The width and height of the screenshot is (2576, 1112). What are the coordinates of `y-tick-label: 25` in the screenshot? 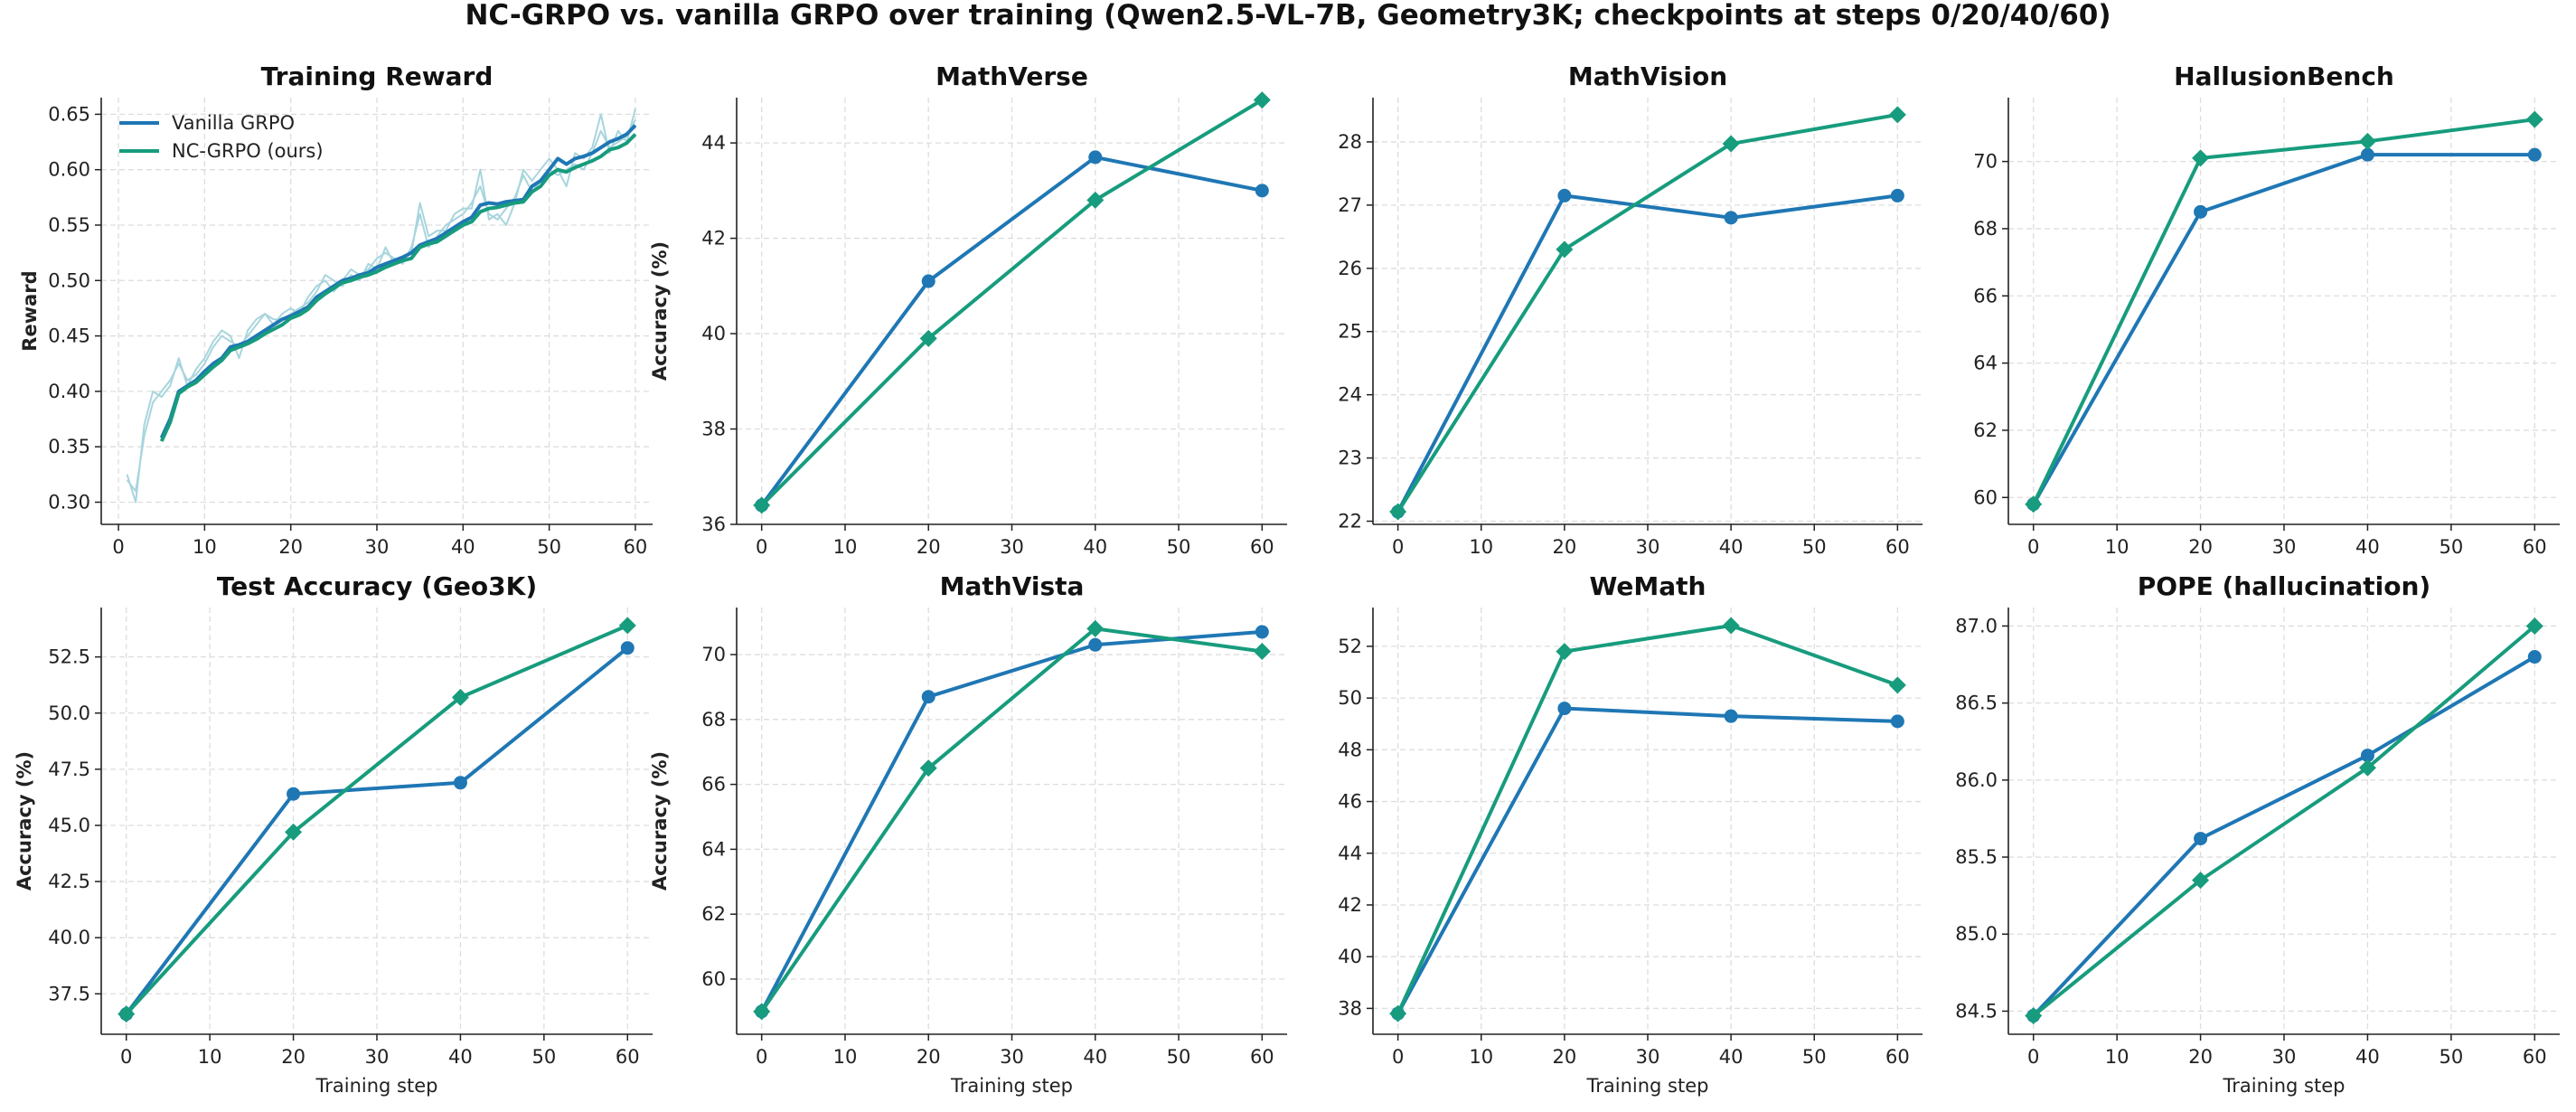 It's located at (1350, 332).